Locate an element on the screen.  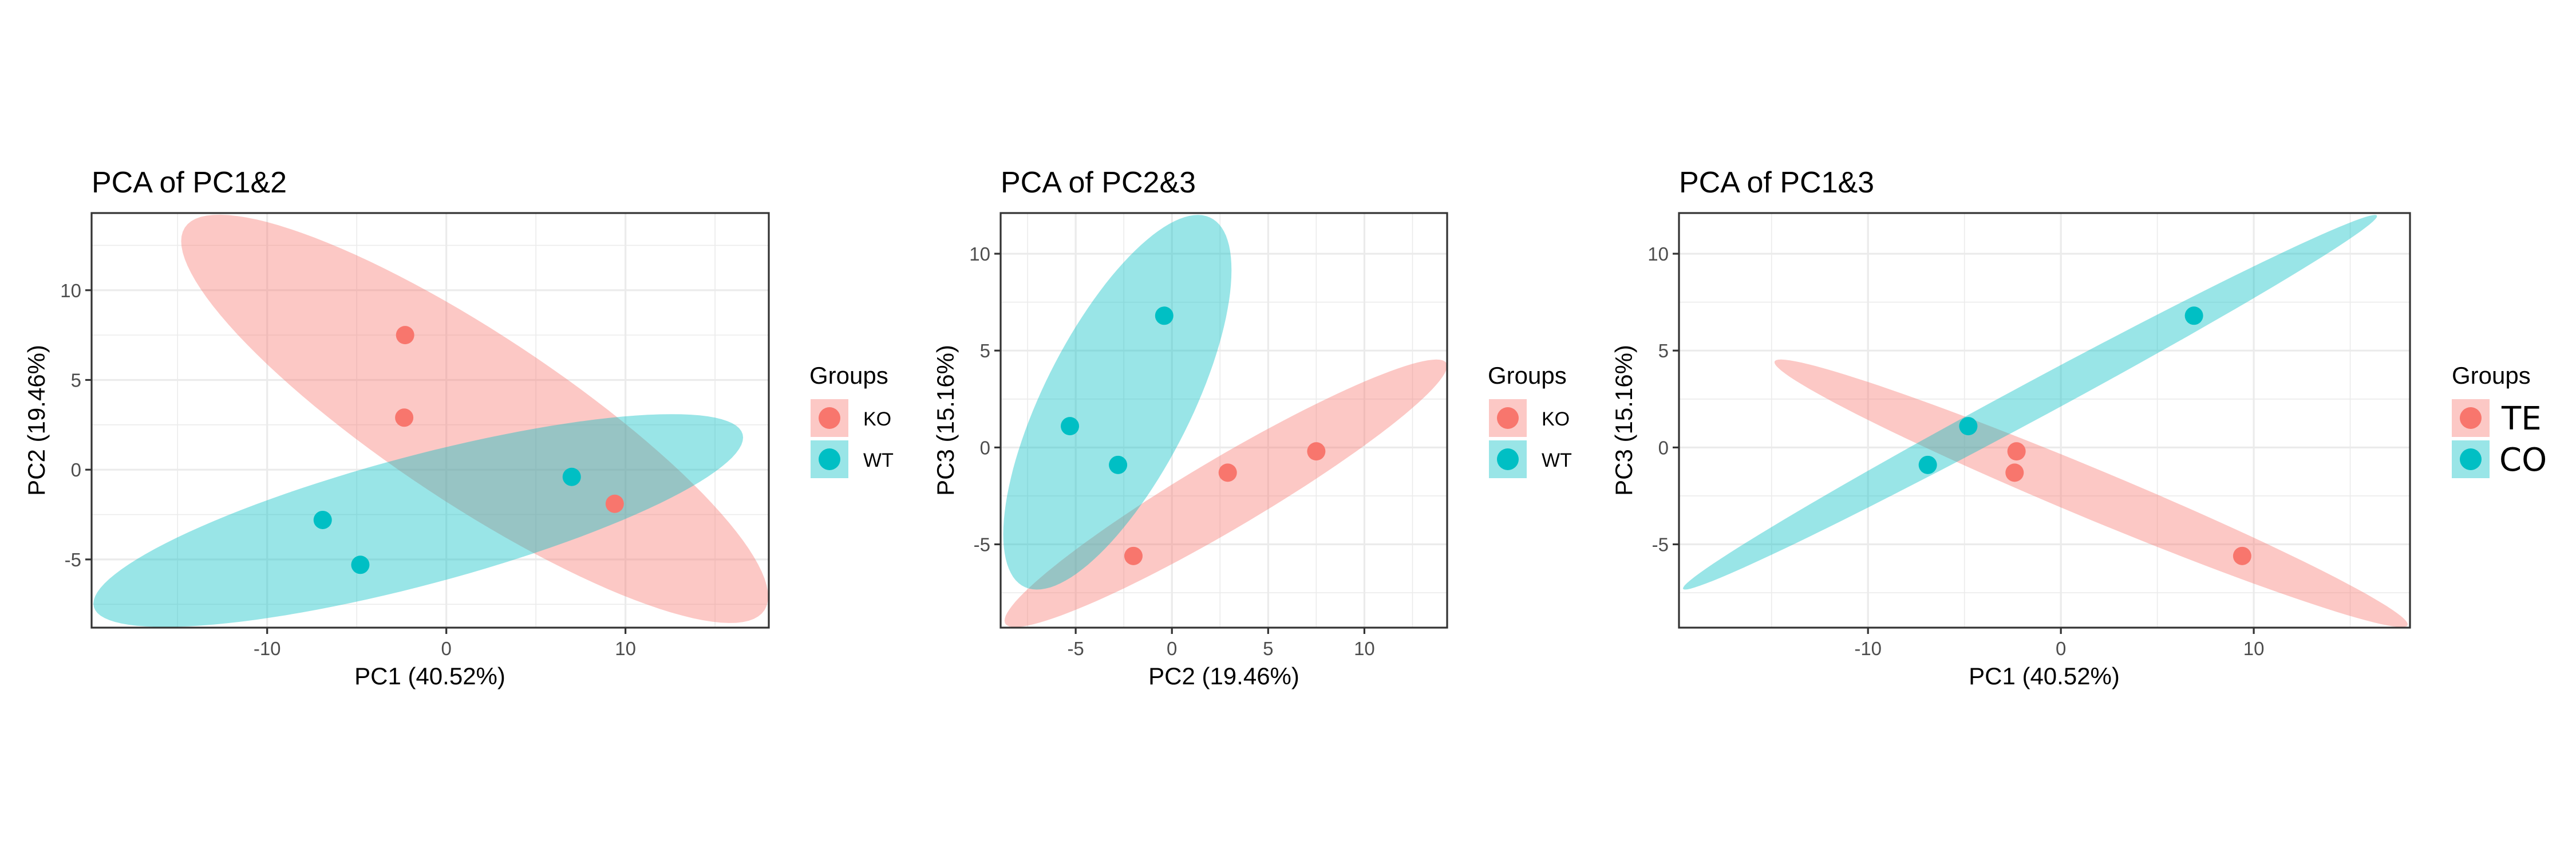
ellipse-co is located at coordinates (2029, 402).